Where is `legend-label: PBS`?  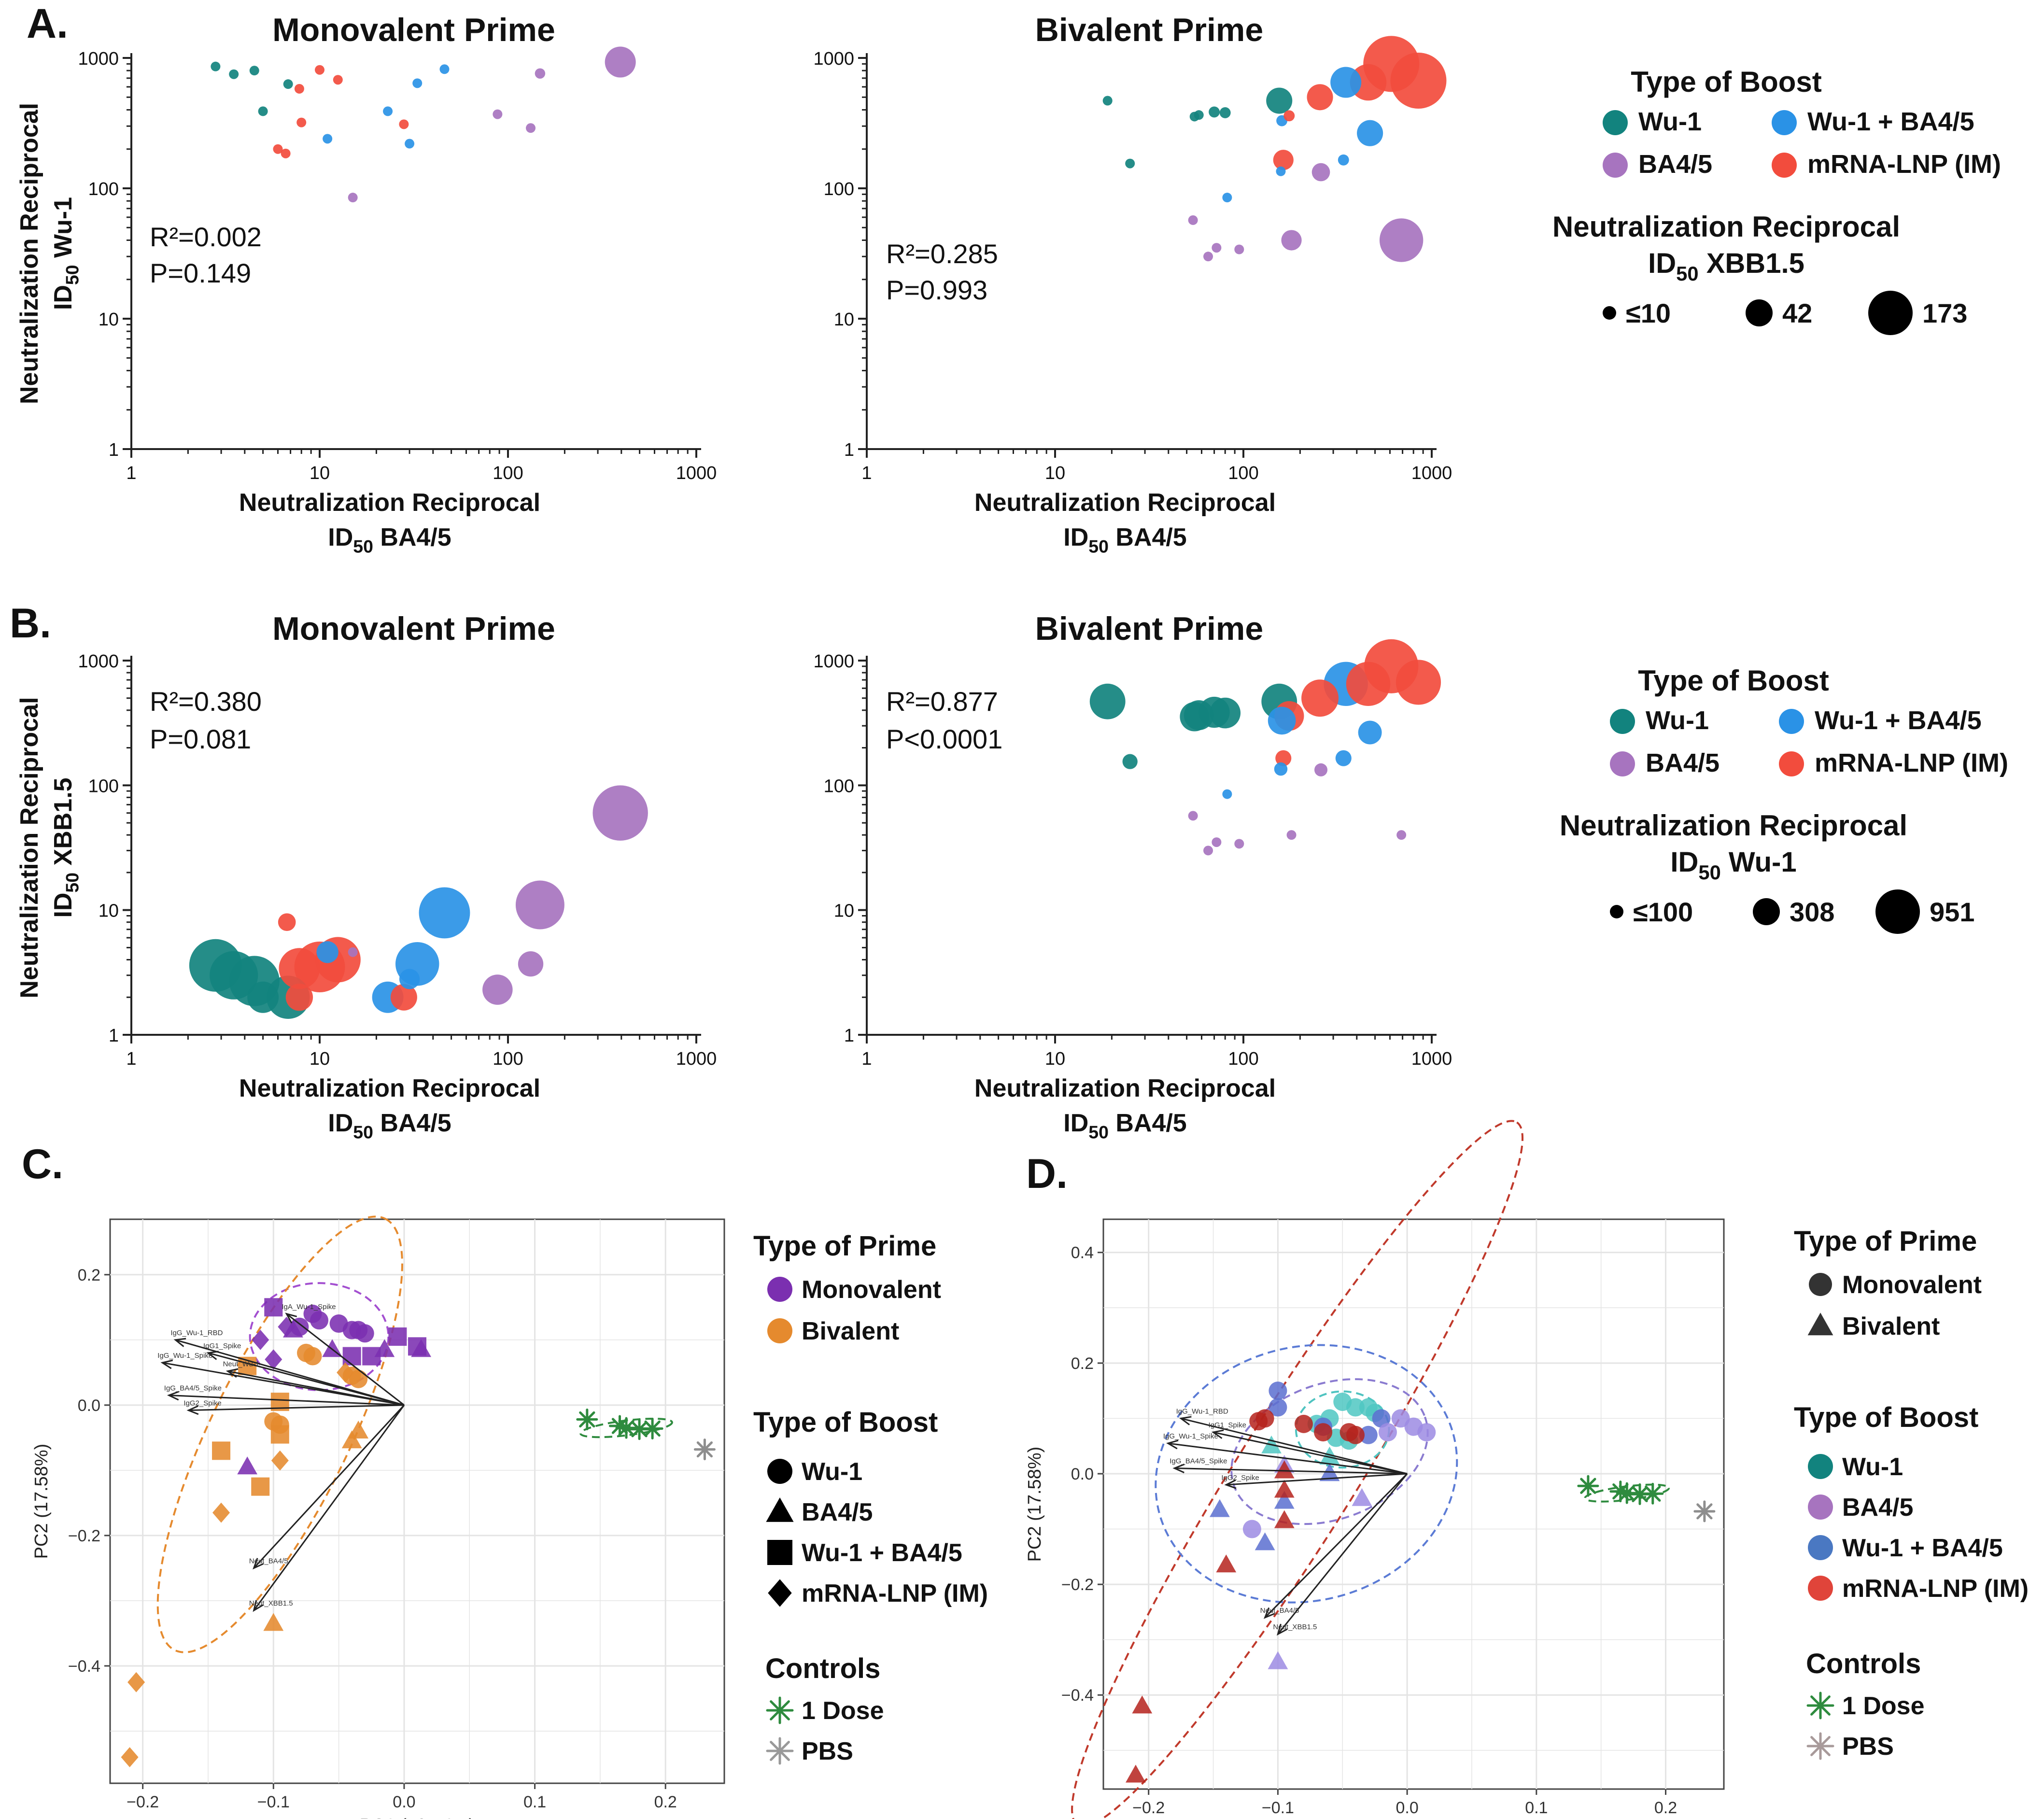
legend-label: PBS is located at coordinates (1868, 1747).